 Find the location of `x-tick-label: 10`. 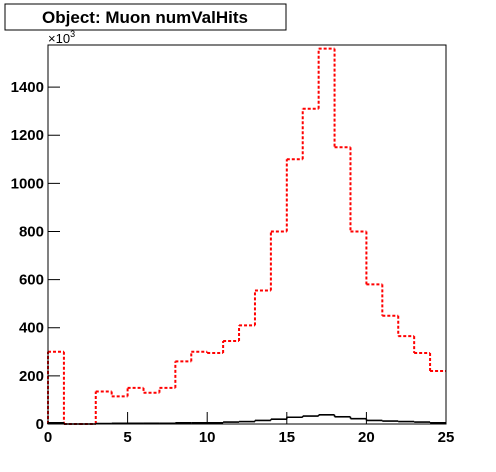

x-tick-label: 10 is located at coordinates (207, 437).